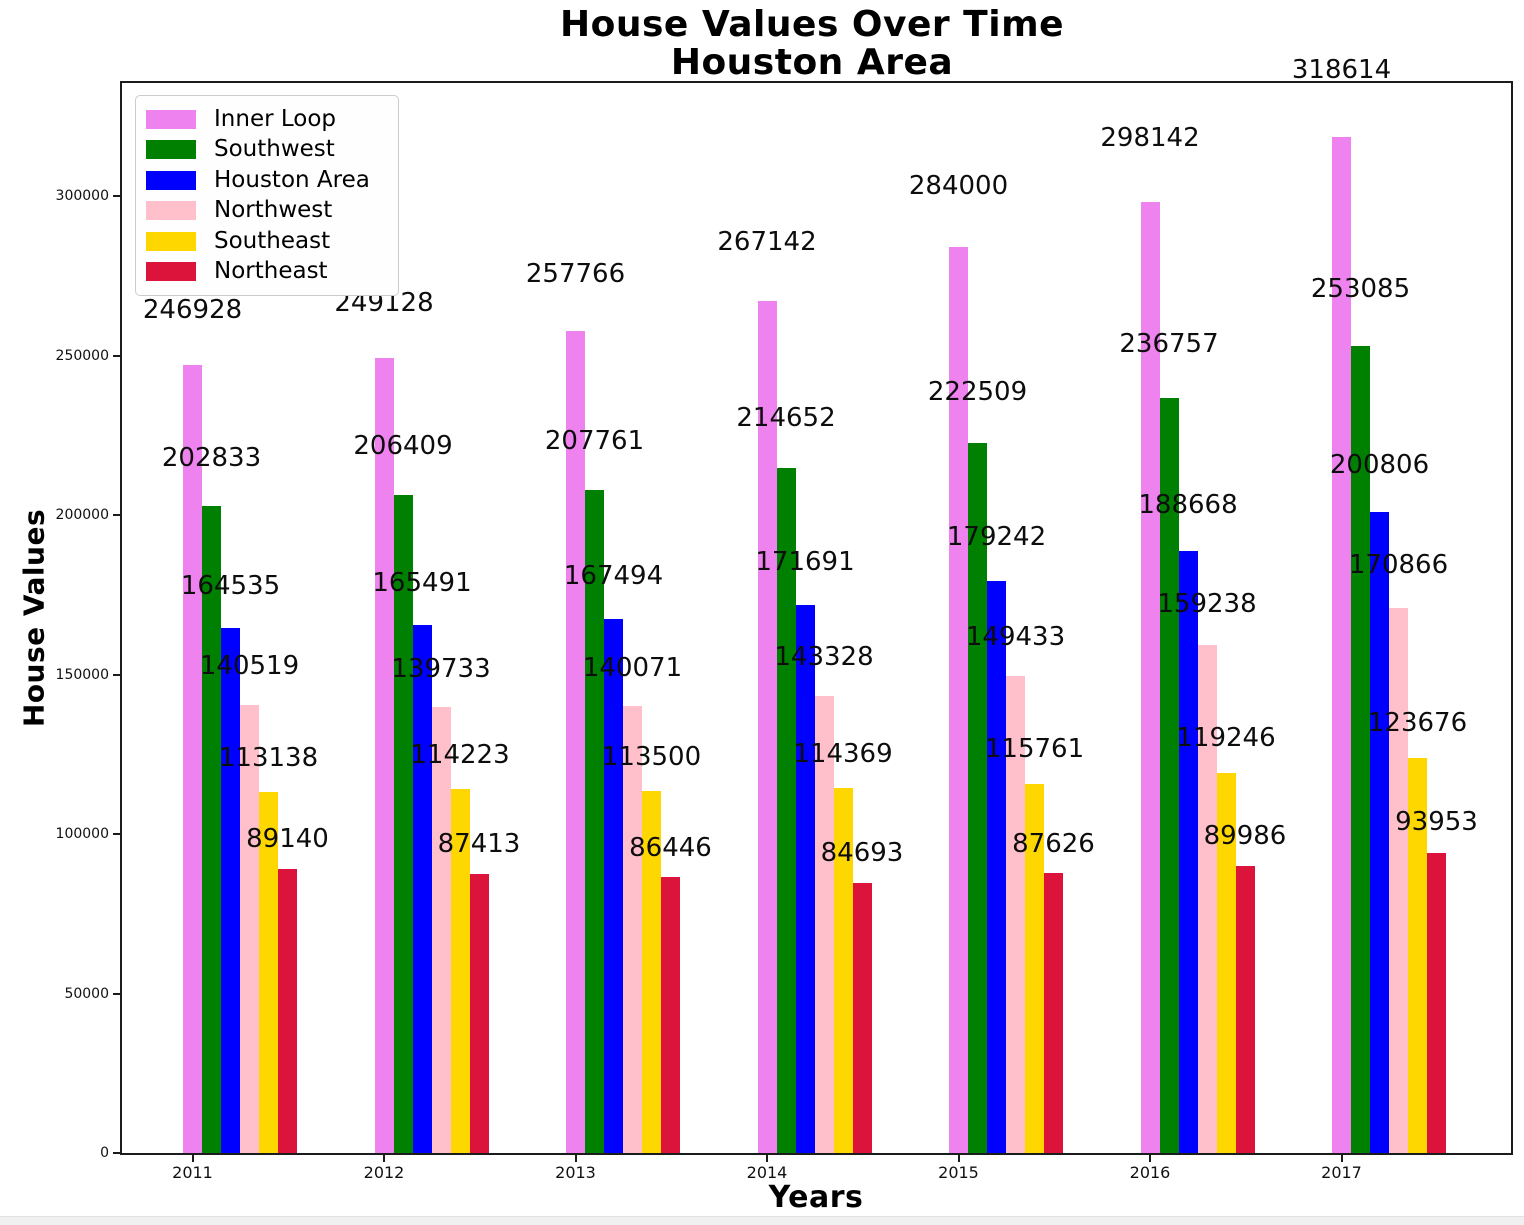 Image resolution: width=1524 pixels, height=1225 pixels. What do you see at coordinates (1341, 644) in the screenshot?
I see `bar-inner-loop-2017` at bounding box center [1341, 644].